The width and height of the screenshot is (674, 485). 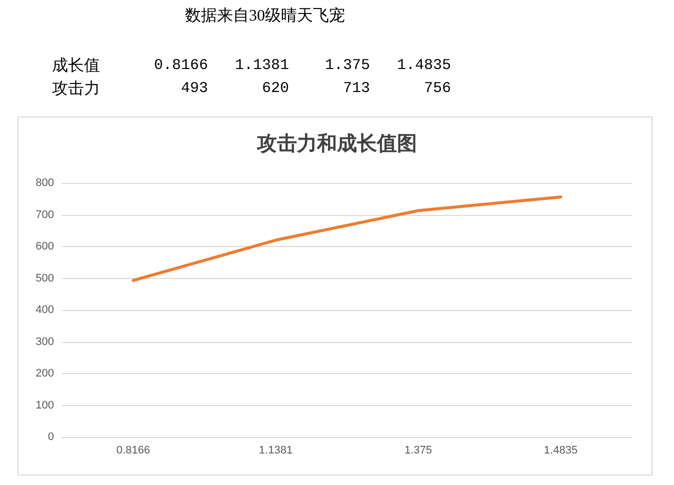 I want to click on y-tick-label: 600, so click(x=45, y=246).